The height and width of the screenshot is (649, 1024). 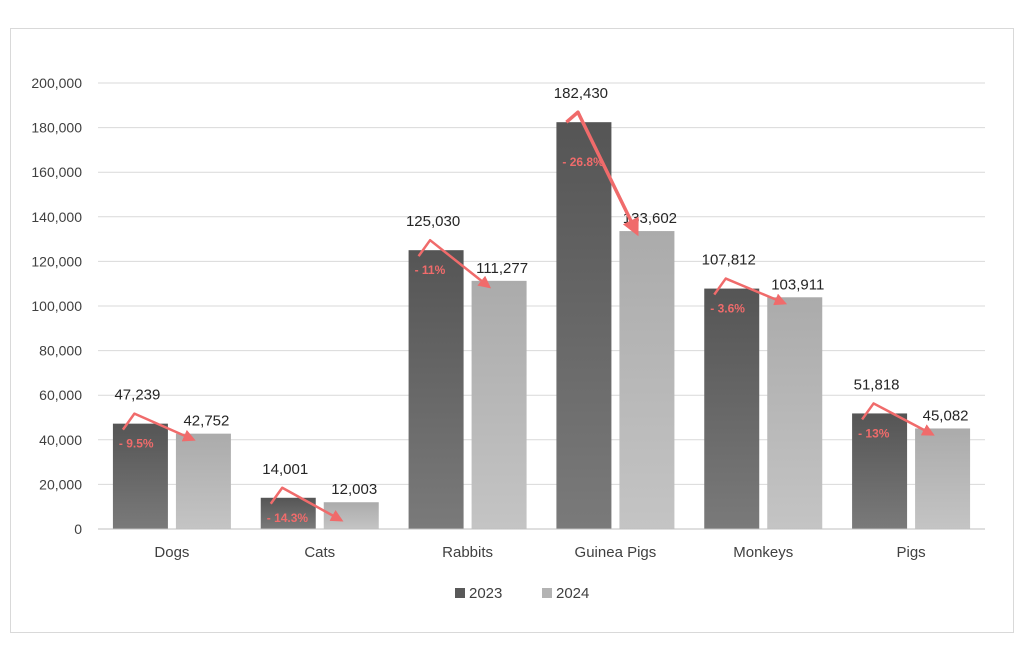 What do you see at coordinates (541, 544) in the screenshot?
I see `x-axis: Dogs Cats Rabbits Guinea Pigs Monkeys Pigs` at bounding box center [541, 544].